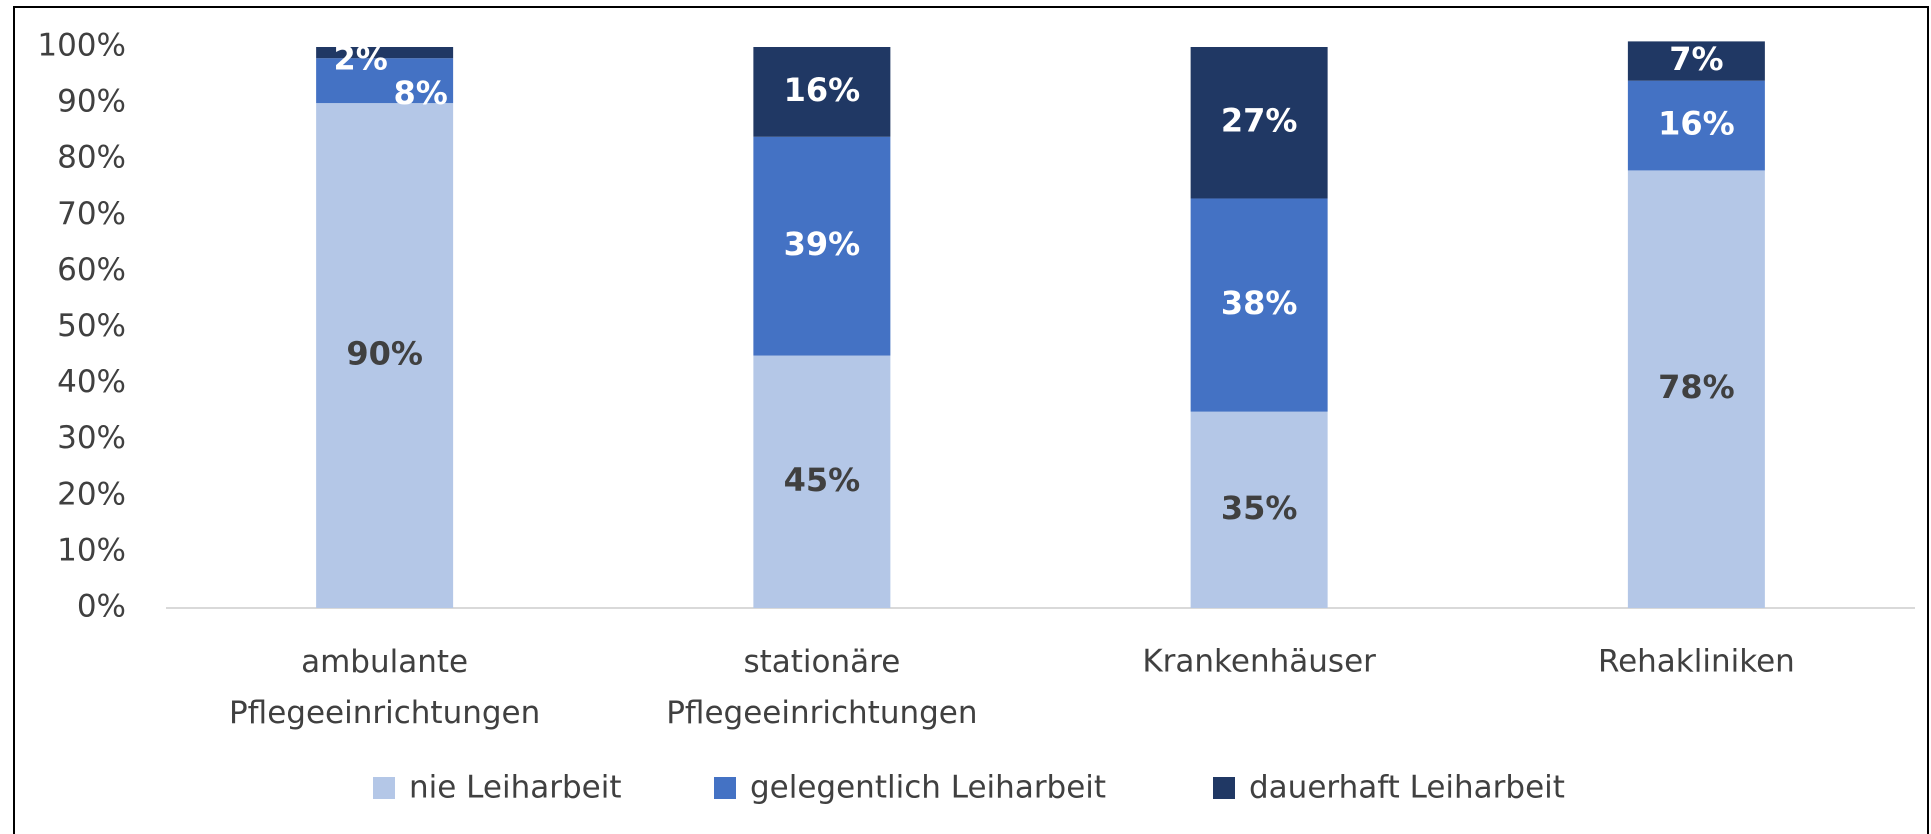  Describe the element at coordinates (420, 93) in the screenshot. I see `data-label: 8%` at that location.